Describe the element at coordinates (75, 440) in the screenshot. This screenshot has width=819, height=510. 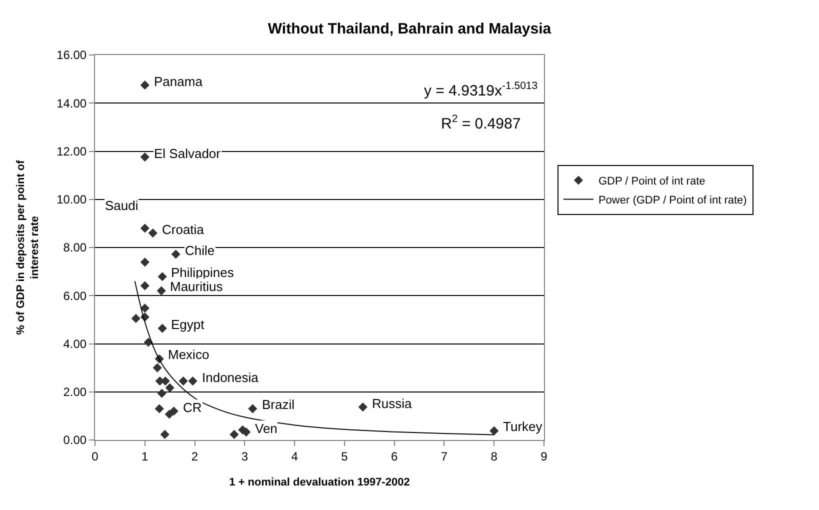
I see `y-tick-label: 0.00` at that location.